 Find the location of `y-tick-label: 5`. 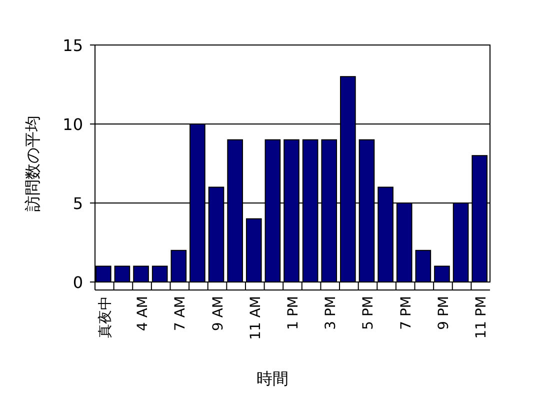

y-tick-label: 5 is located at coordinates (77, 203).